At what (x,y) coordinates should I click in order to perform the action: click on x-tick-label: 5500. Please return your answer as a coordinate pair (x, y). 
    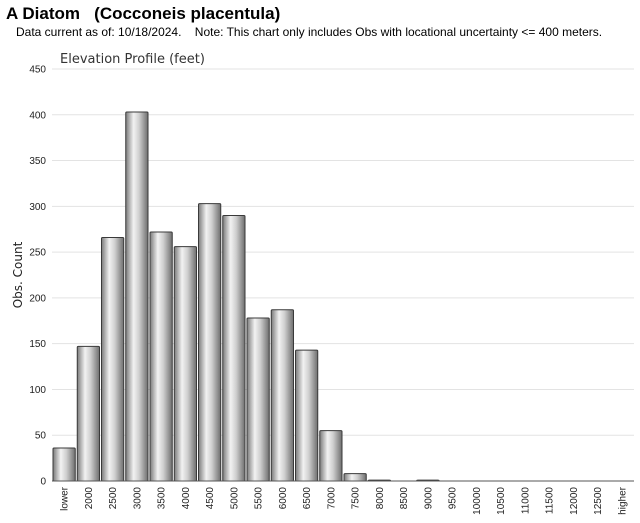
    Looking at the image, I should click on (259, 498).